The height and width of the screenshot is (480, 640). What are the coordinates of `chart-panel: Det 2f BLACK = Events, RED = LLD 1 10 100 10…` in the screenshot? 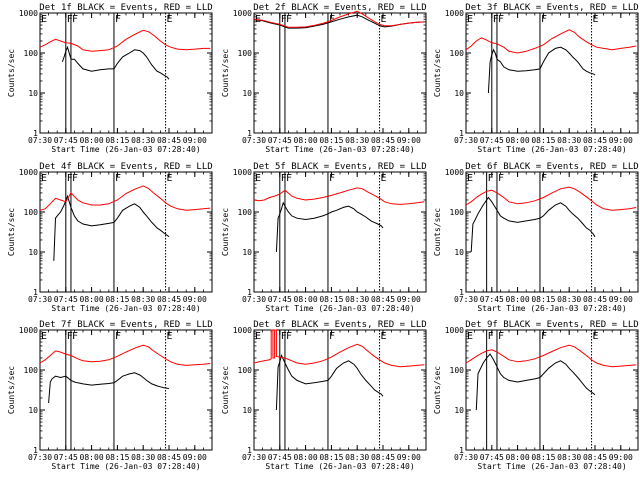 It's located at (324, 78).